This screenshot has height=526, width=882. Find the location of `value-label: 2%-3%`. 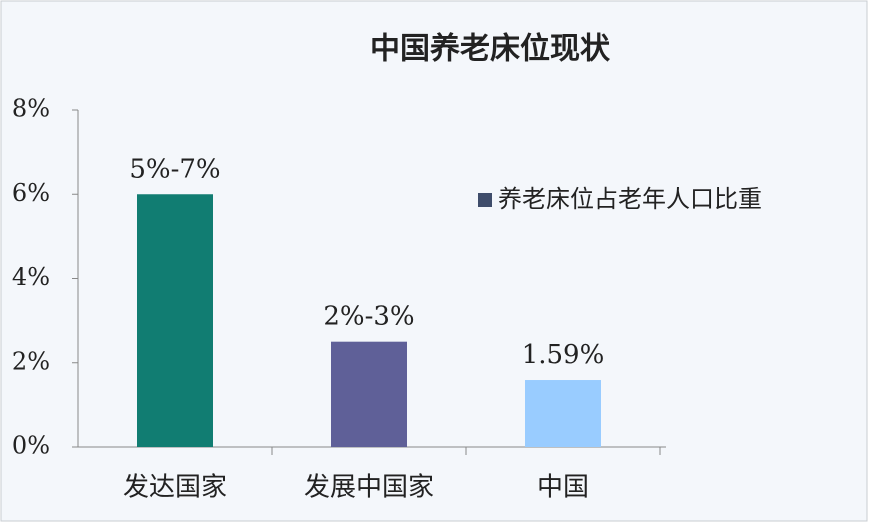

value-label: 2%-3% is located at coordinates (368, 317).